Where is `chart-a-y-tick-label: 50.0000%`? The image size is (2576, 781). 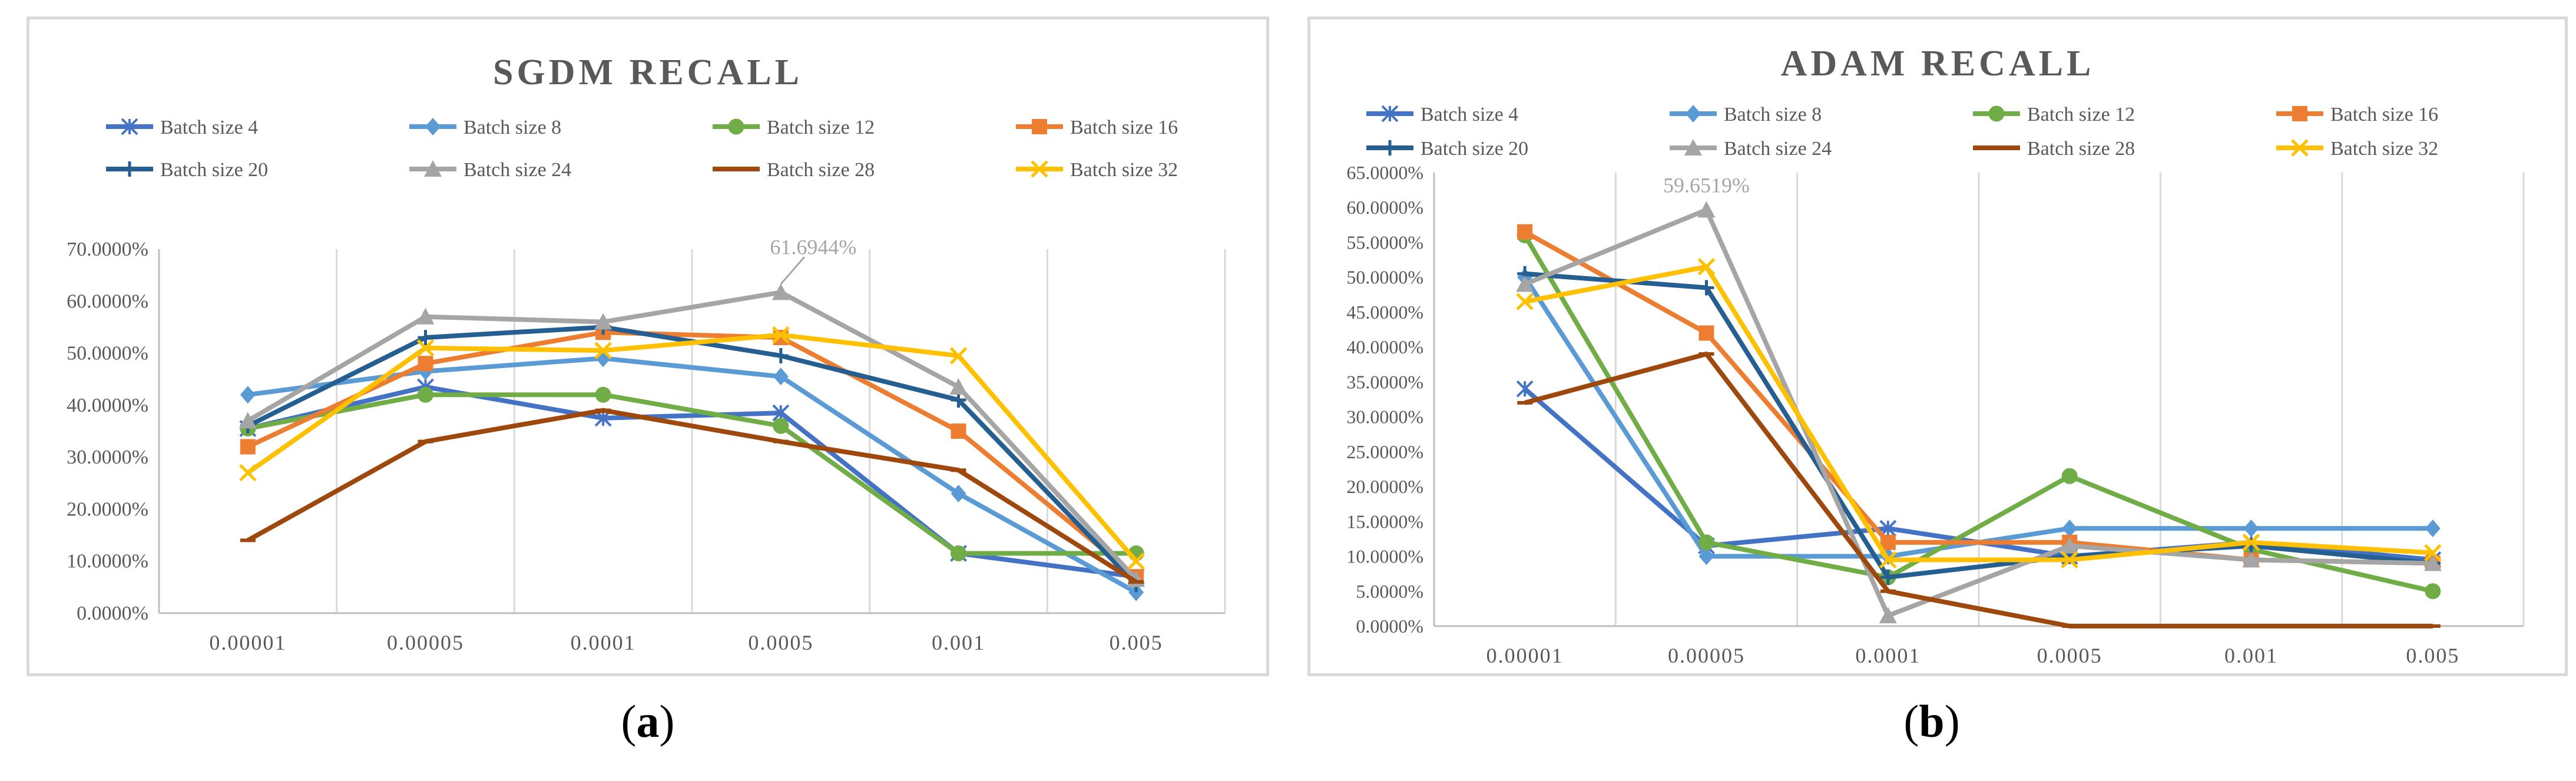 chart-a-y-tick-label: 50.0000% is located at coordinates (107, 354).